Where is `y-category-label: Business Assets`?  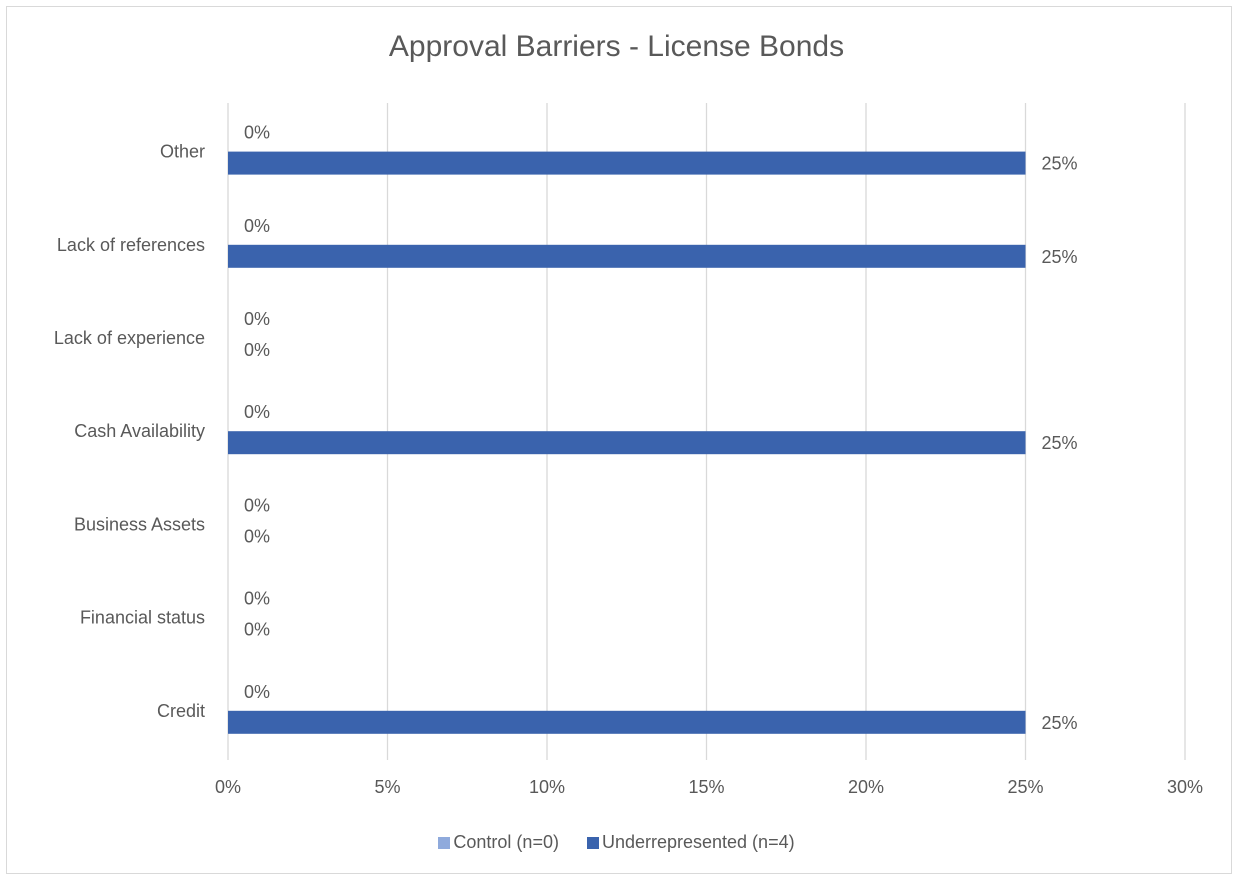 y-category-label: Business Assets is located at coordinates (139, 524).